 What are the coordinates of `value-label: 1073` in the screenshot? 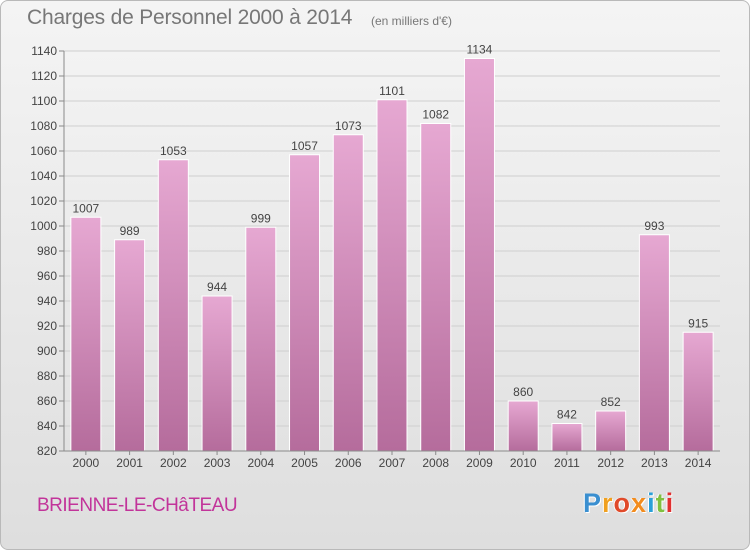 It's located at (348, 126).